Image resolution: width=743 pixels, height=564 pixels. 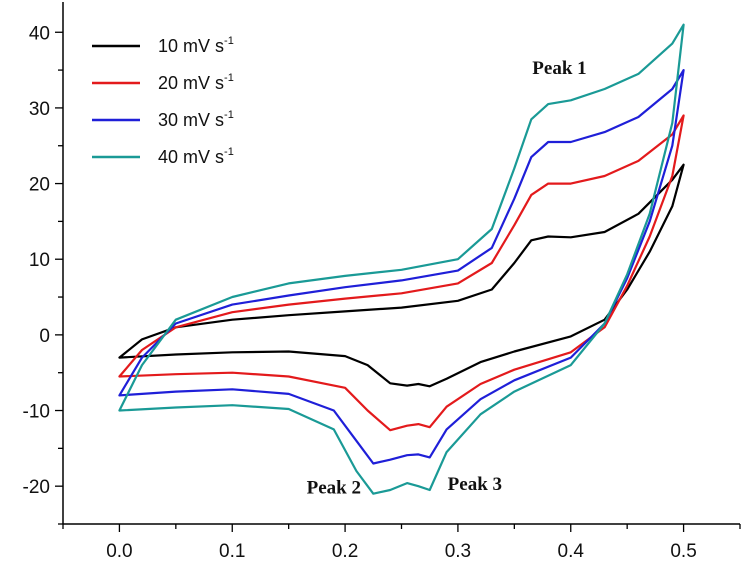 What do you see at coordinates (571, 551) in the screenshot?
I see `x-tick-label: 0.4` at bounding box center [571, 551].